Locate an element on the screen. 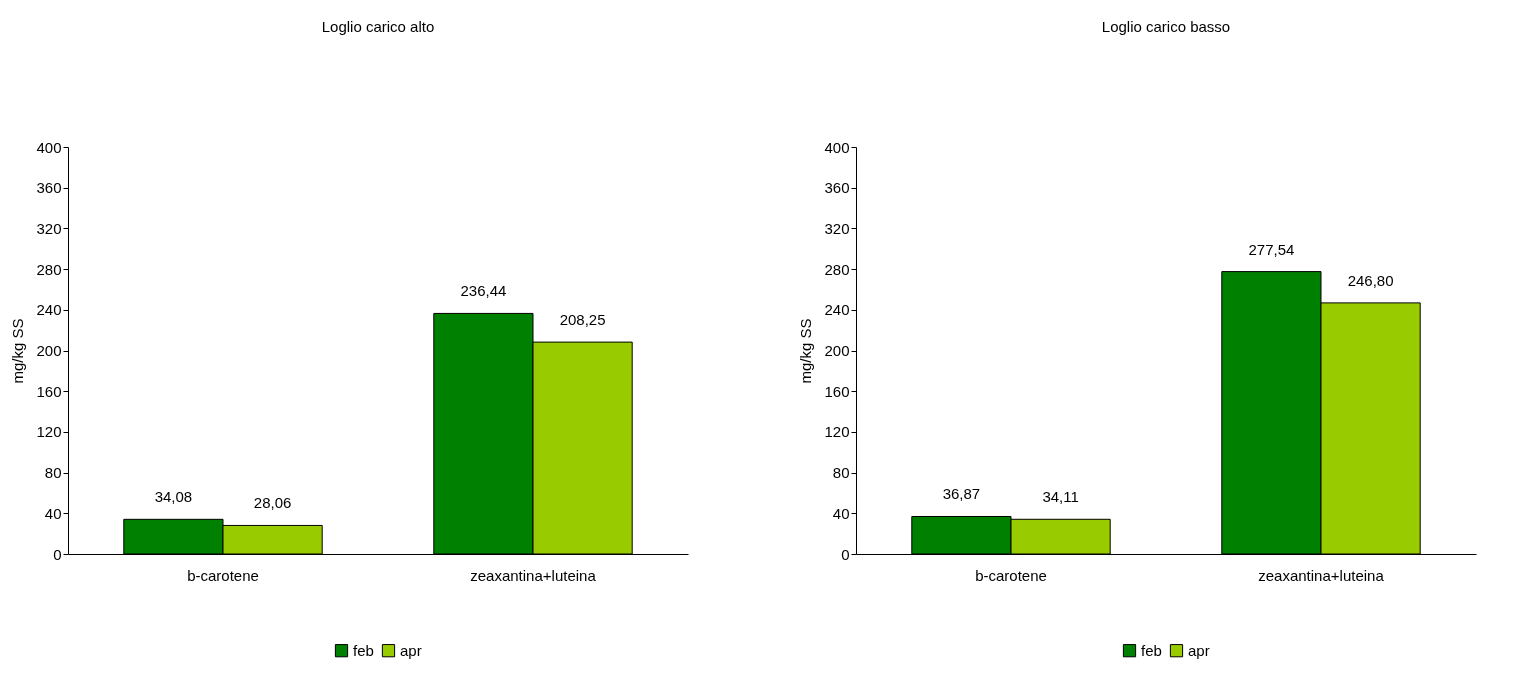  data-label: 34,11 is located at coordinates (1060, 497).